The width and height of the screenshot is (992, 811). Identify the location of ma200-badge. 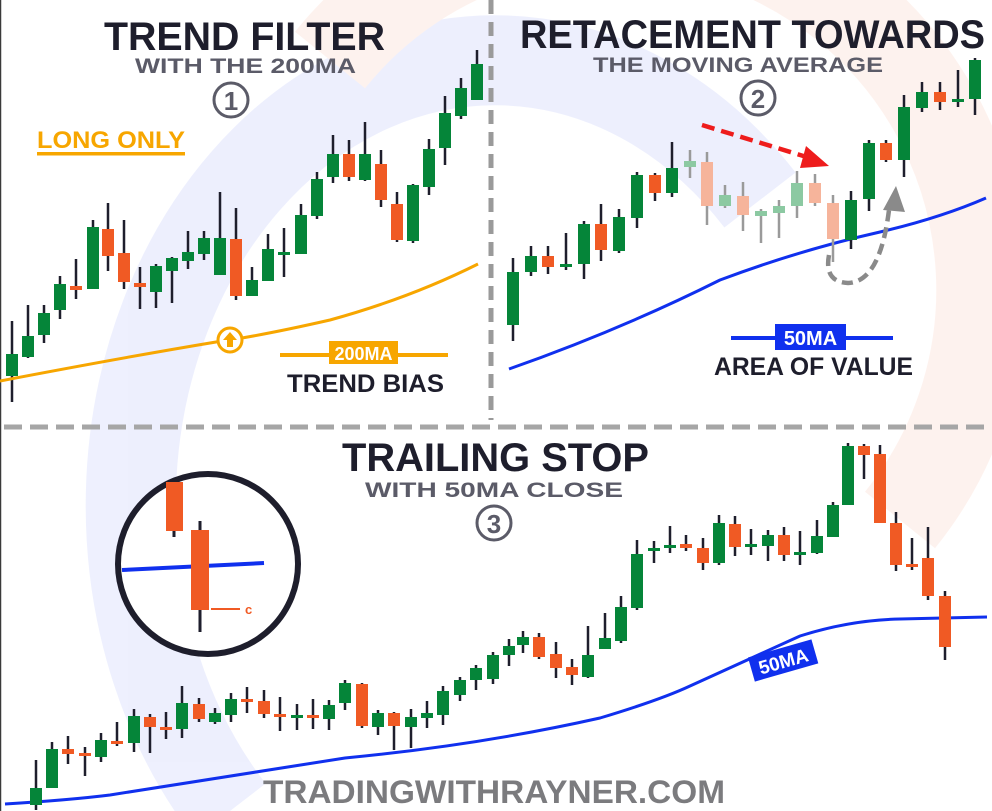
(363, 352).